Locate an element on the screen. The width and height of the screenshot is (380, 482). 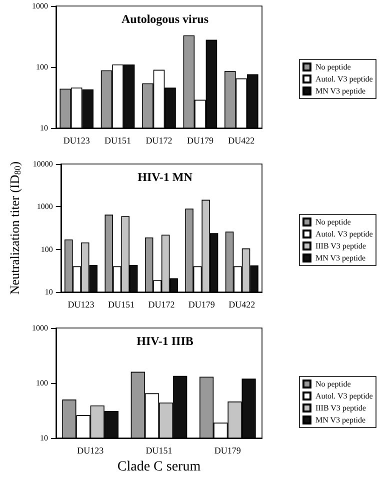
text: HIV-1 IIIB is located at coordinates (165, 341).